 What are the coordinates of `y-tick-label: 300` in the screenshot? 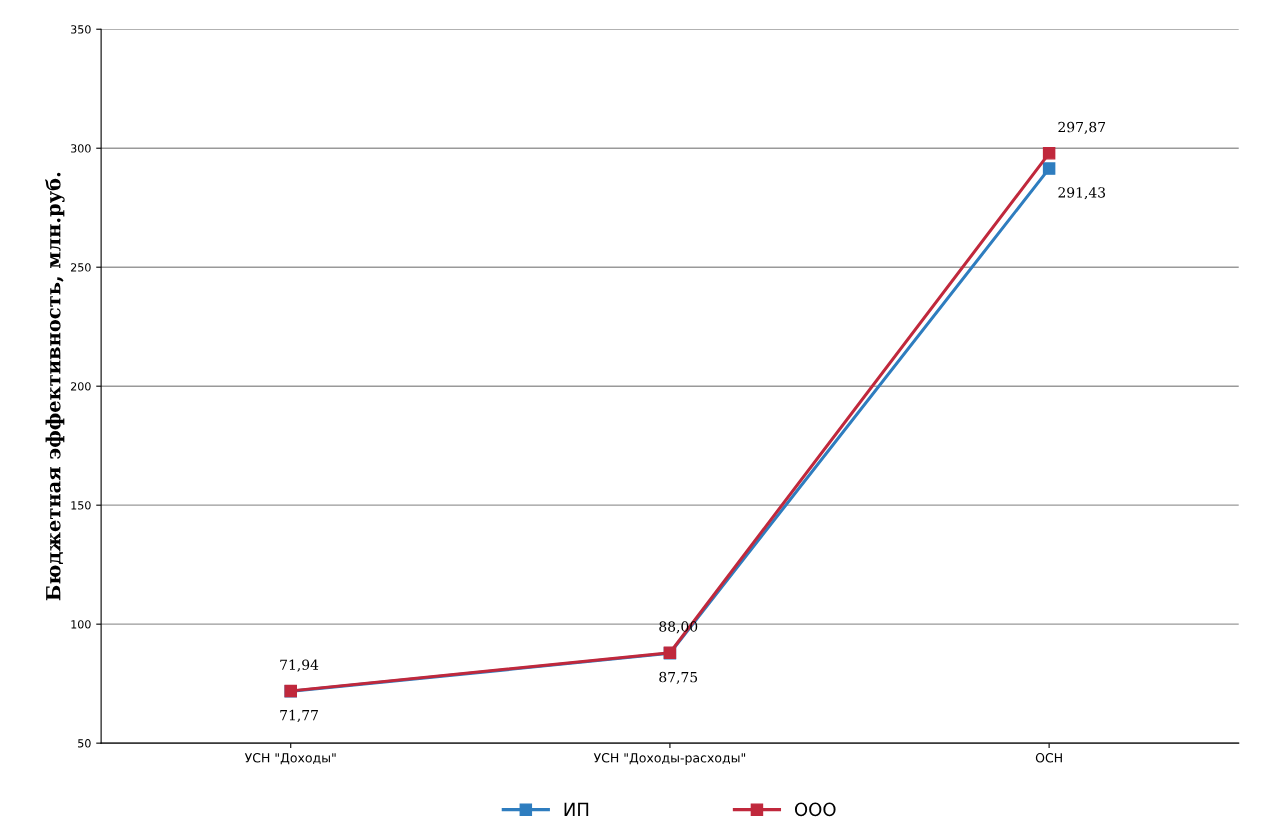 It's located at (81, 148).